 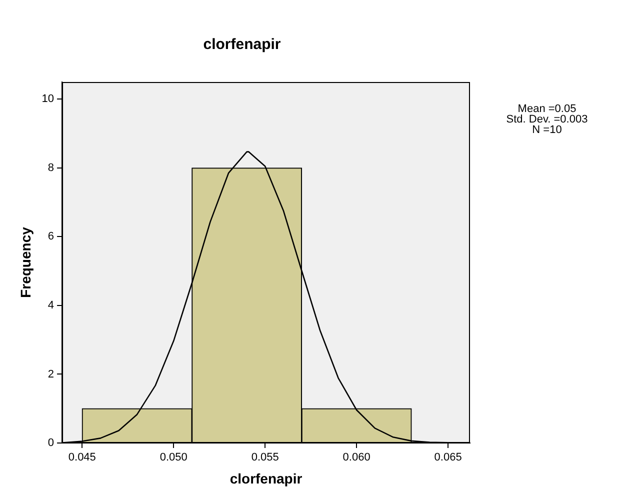 What do you see at coordinates (48, 99) in the screenshot?
I see `y-tick-label: 10` at bounding box center [48, 99].